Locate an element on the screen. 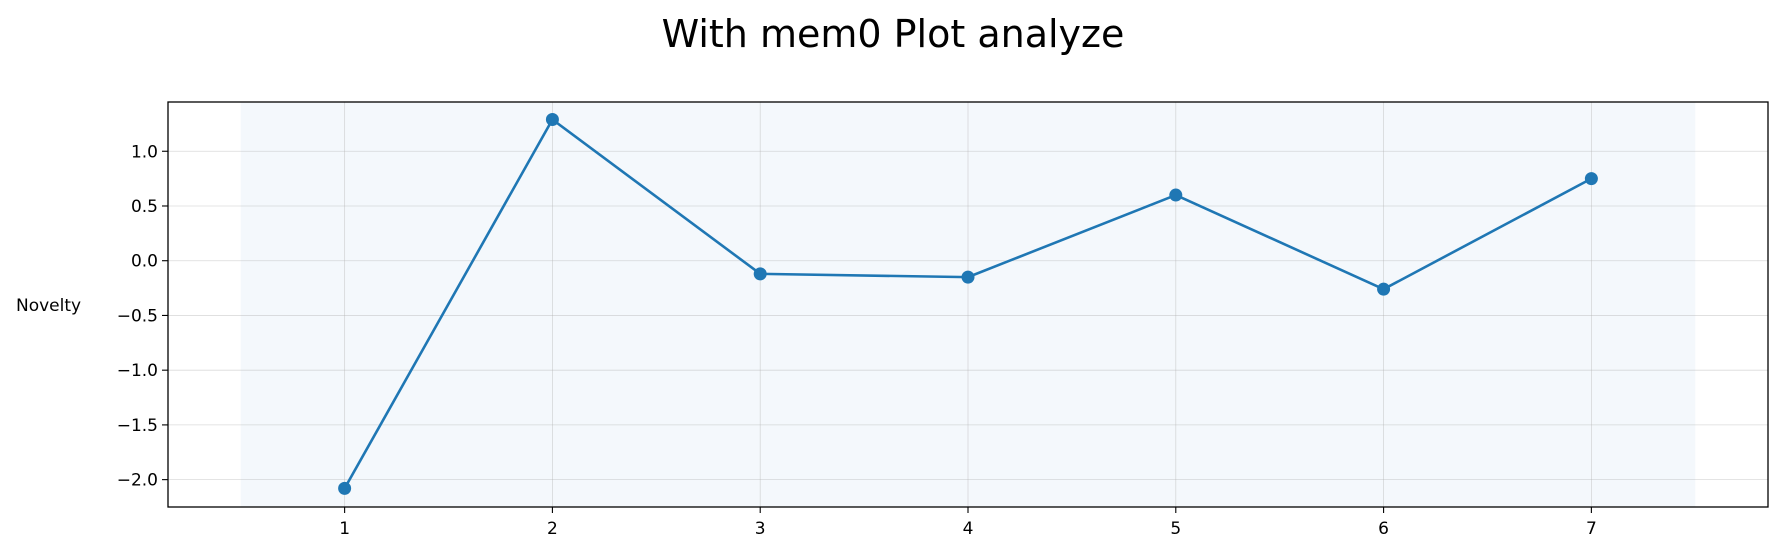 This screenshot has height=558, width=1785. y-tick-label: −1.5 is located at coordinates (137, 426).